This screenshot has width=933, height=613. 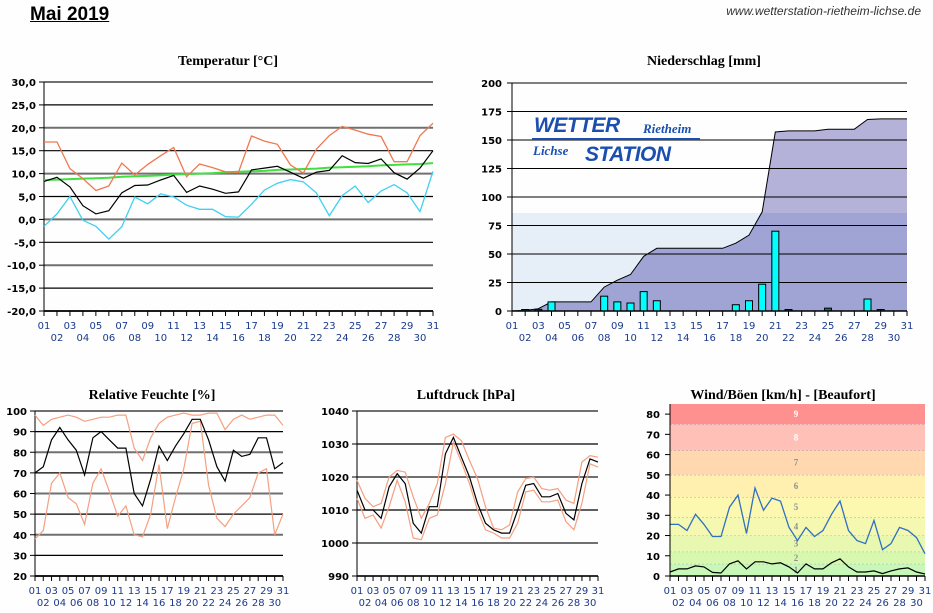 I want to click on temperature-max-line, so click(x=239, y=157).